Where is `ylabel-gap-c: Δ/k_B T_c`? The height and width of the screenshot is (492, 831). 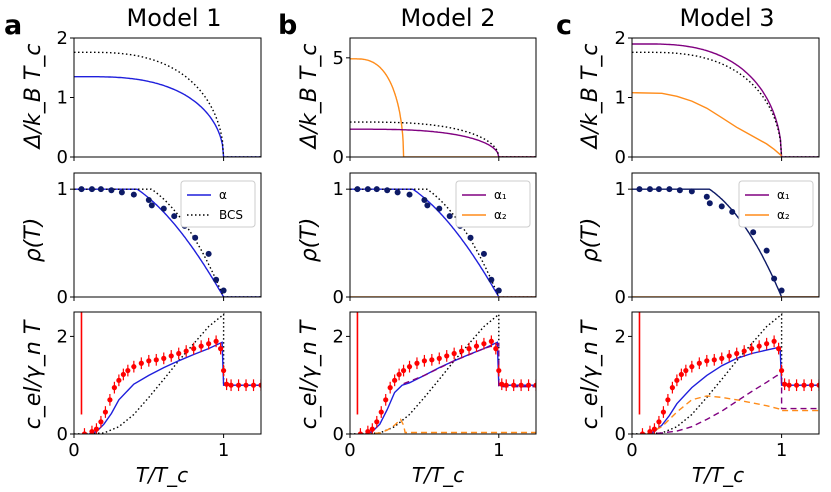
ylabel-gap-c: Δ/k_B T_c is located at coordinates (590, 97).